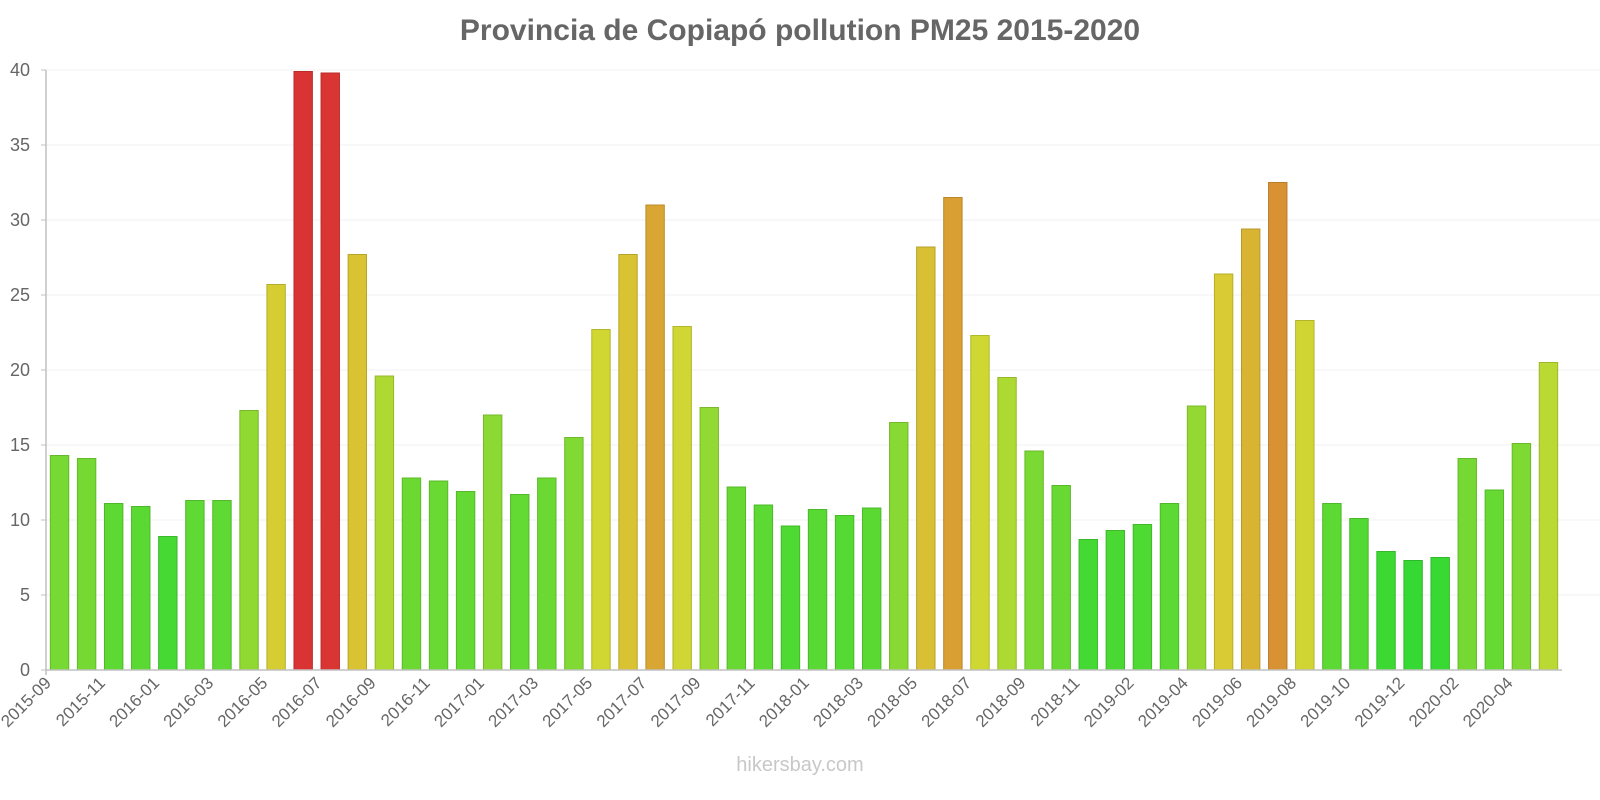 The width and height of the screenshot is (1600, 800). I want to click on x-tick-label: 2018-07, so click(947, 702).